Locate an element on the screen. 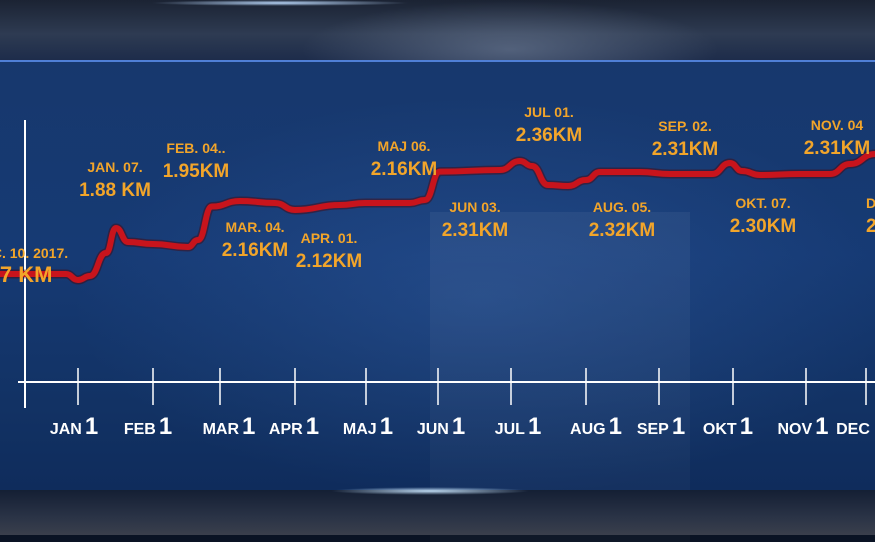 Image resolution: width=875 pixels, height=542 pixels. x-tick-label: AUG 1 is located at coordinates (596, 426).